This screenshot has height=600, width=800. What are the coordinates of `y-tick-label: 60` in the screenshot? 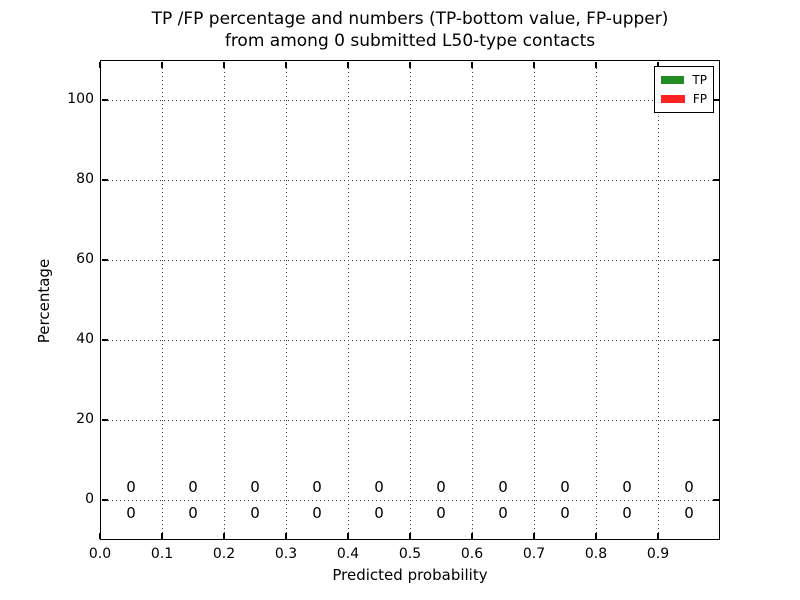 It's located at (85, 259).